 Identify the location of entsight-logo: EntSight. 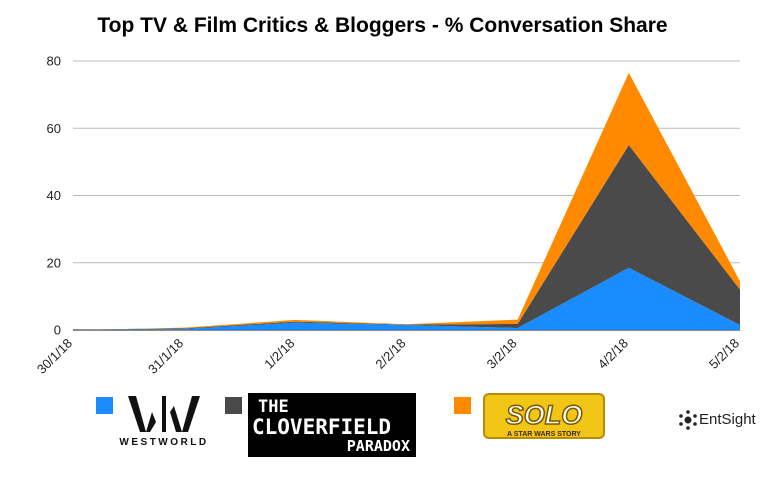
(720, 421).